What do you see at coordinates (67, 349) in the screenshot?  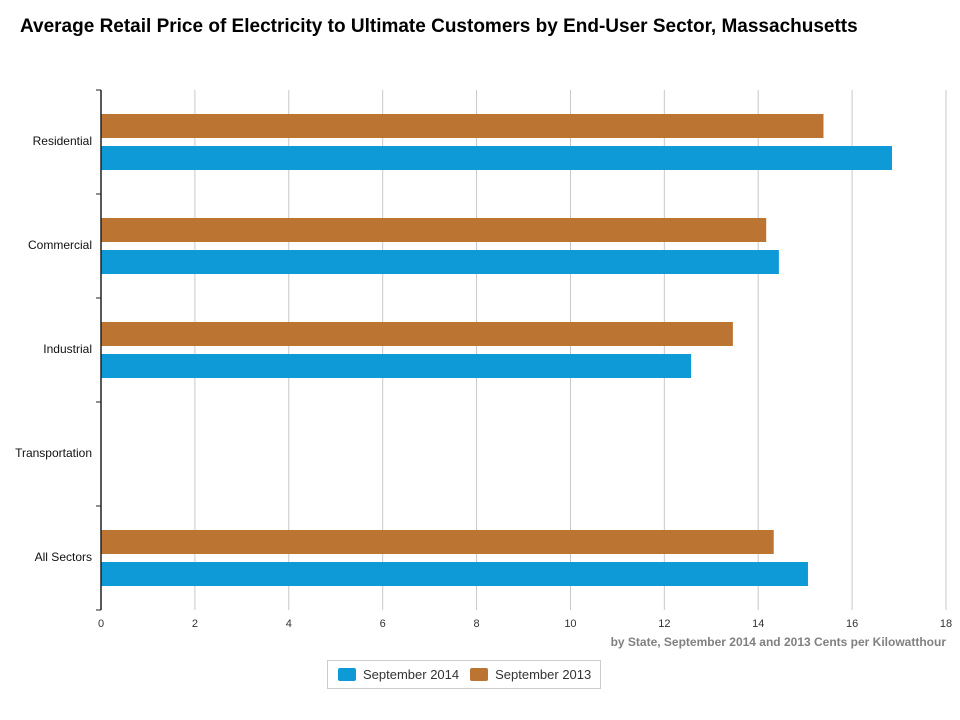 I see `category-label-industrial: Industrial` at bounding box center [67, 349].